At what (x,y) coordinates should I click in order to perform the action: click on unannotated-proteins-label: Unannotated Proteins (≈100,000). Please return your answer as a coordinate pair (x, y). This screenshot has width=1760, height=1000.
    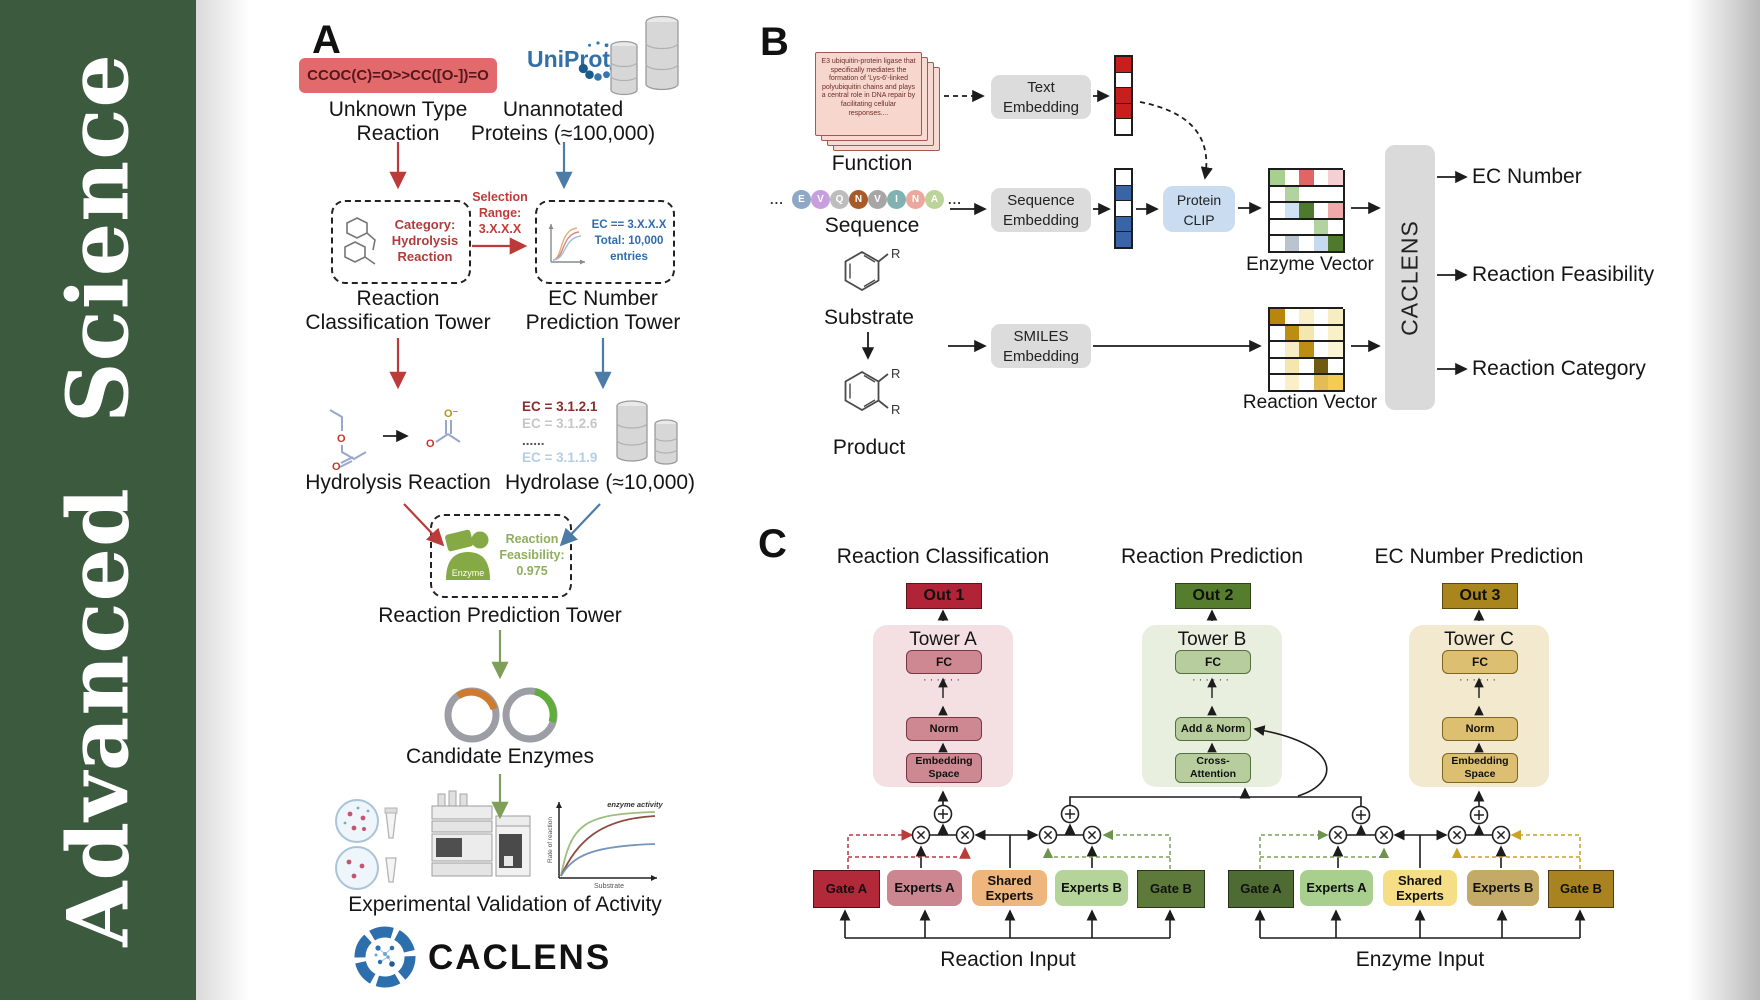
    Looking at the image, I should click on (563, 121).